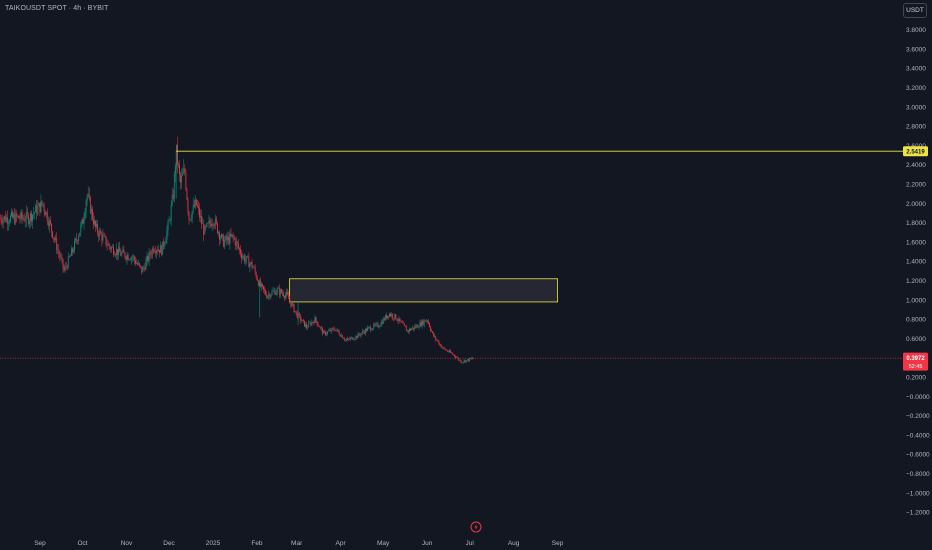 This screenshot has width=932, height=550. I want to click on horizontal-line-price-tag, so click(915, 151).